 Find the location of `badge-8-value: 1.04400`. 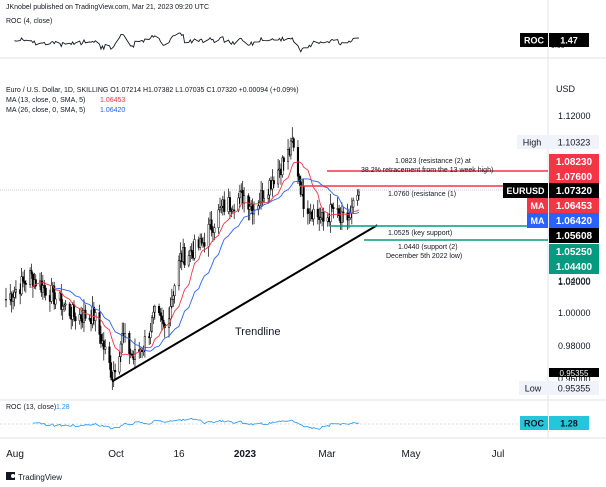

badge-8-value: 1.04400 is located at coordinates (574, 267).